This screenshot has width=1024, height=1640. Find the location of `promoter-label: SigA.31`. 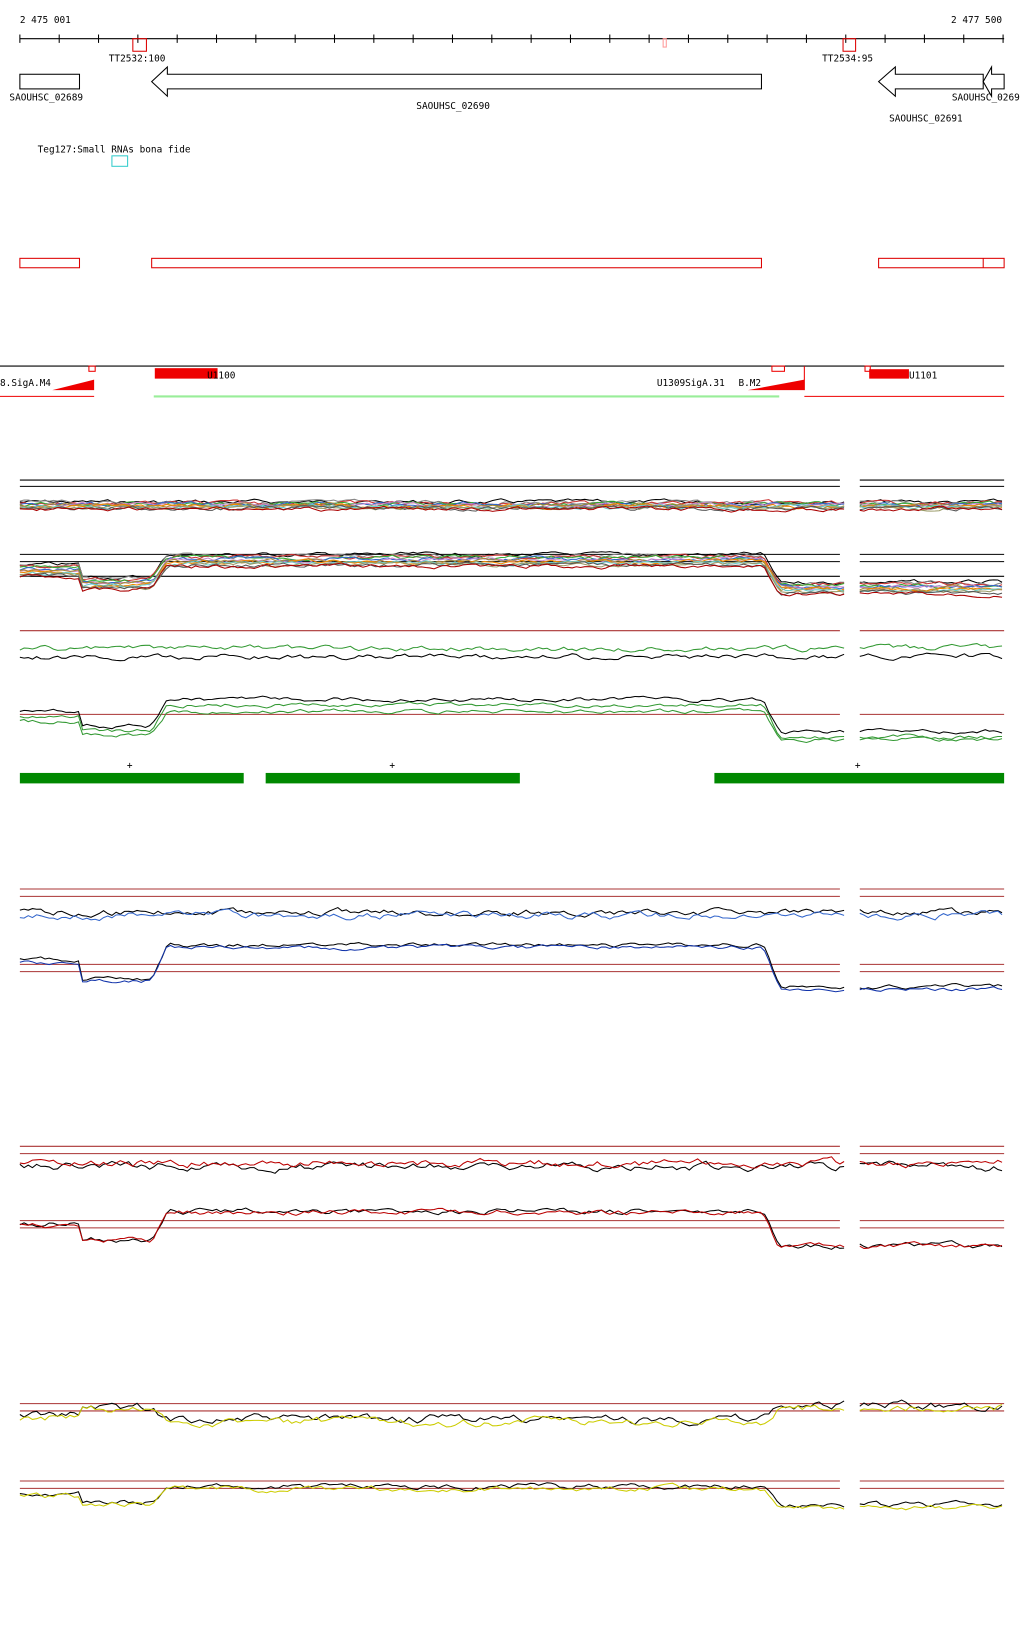

promoter-label: SigA.31 is located at coordinates (705, 383).